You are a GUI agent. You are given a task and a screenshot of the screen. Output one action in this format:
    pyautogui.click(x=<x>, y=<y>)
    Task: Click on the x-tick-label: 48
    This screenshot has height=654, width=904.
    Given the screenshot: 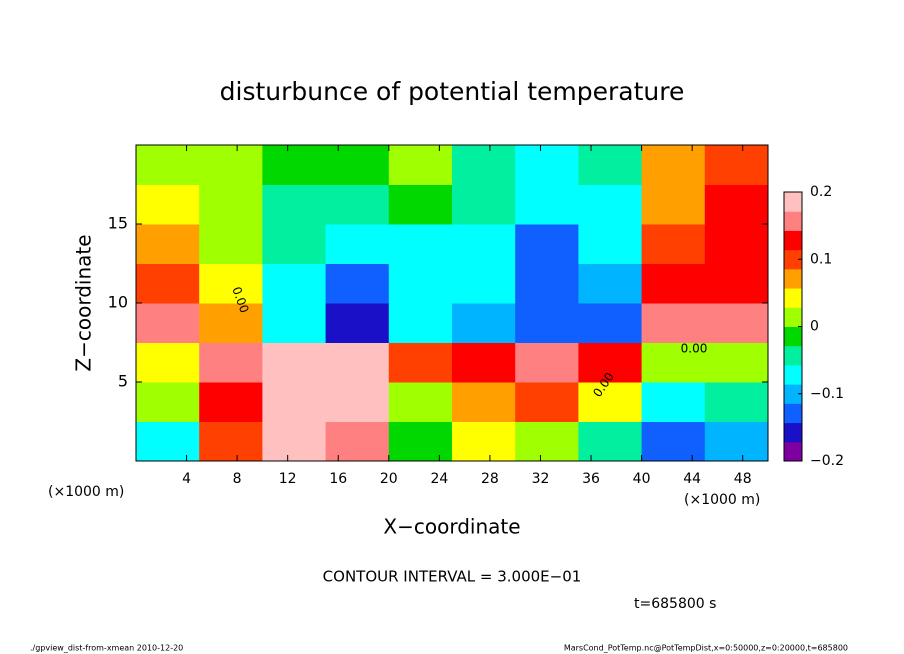 What is the action you would take?
    pyautogui.click(x=743, y=479)
    